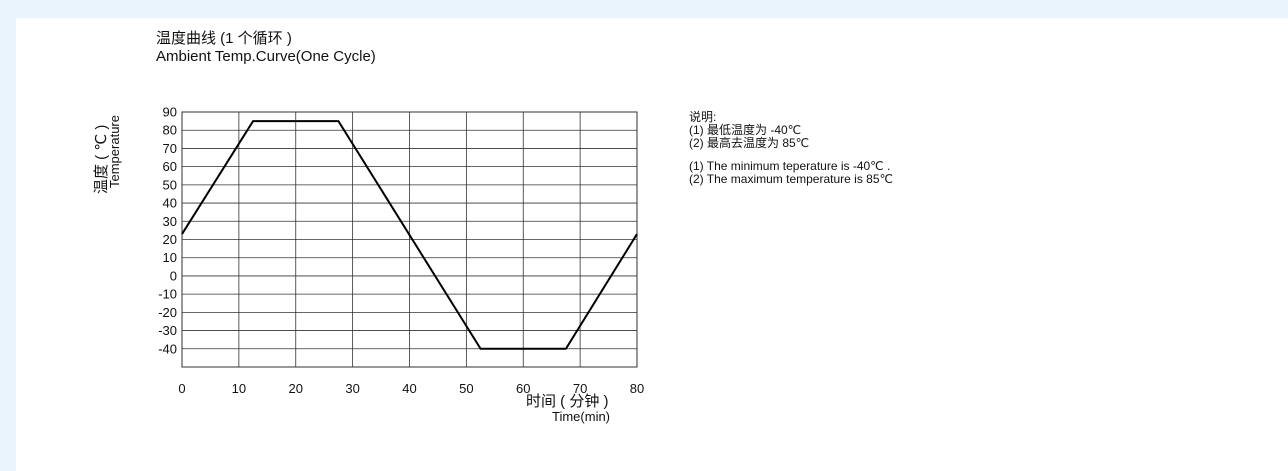 The height and width of the screenshot is (471, 1288). Describe the element at coordinates (181, 388) in the screenshot. I see `x-tick-label: 0` at that location.